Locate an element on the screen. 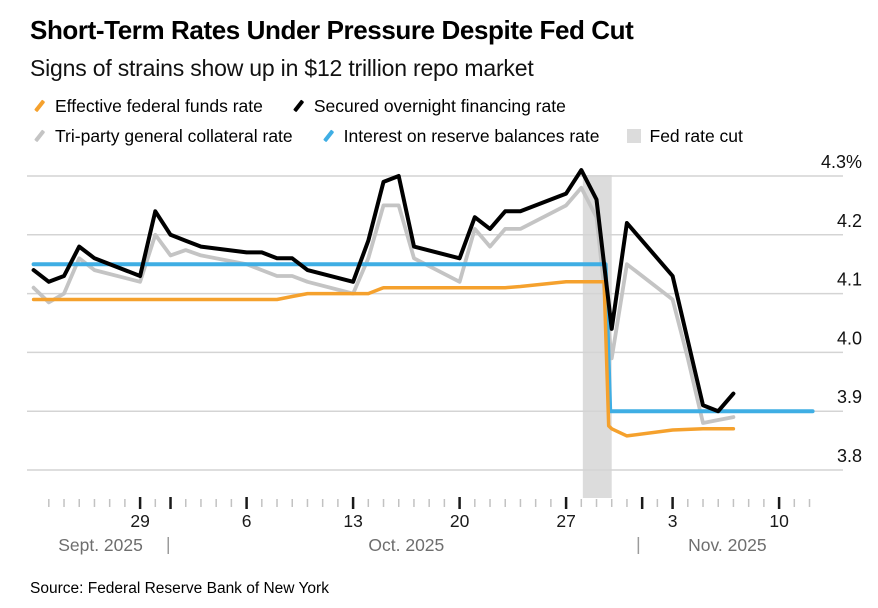 The height and width of the screenshot is (608, 878). legend-item-fed-rate-cut: Fed rate cut is located at coordinates (684, 136).